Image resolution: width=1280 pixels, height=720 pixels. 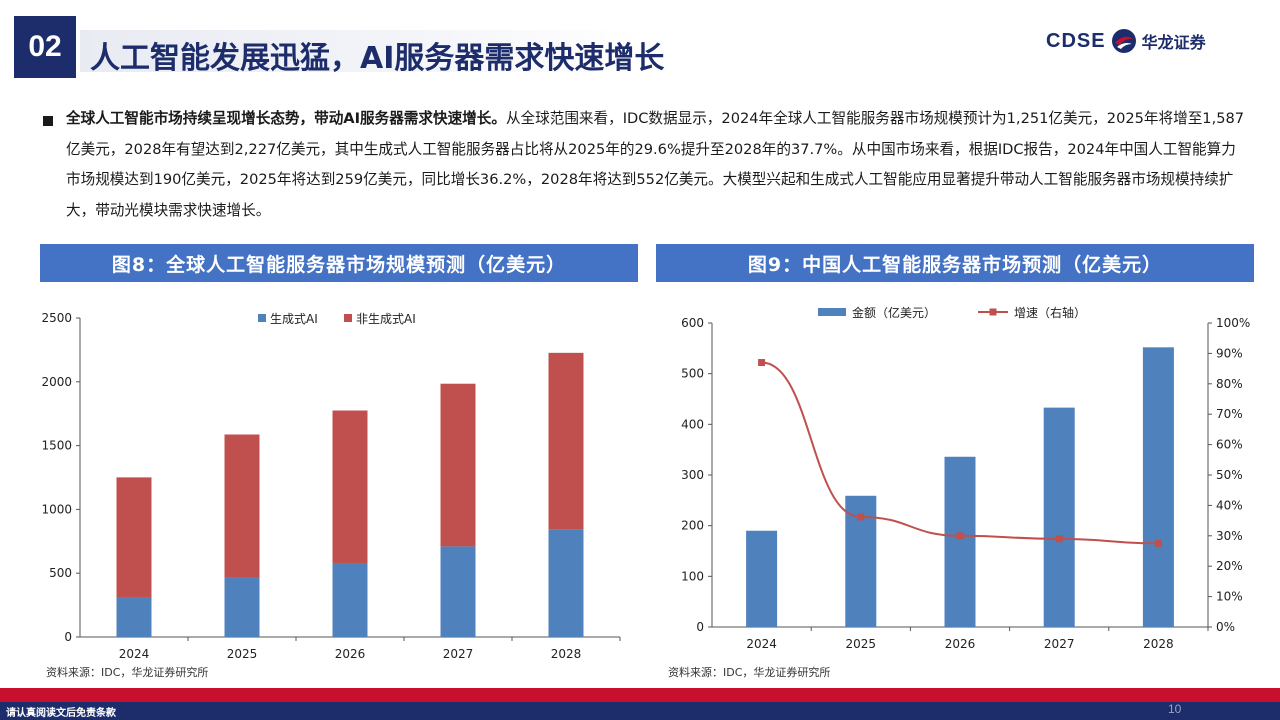 I want to click on legend-swatch-bar, so click(x=832, y=312).